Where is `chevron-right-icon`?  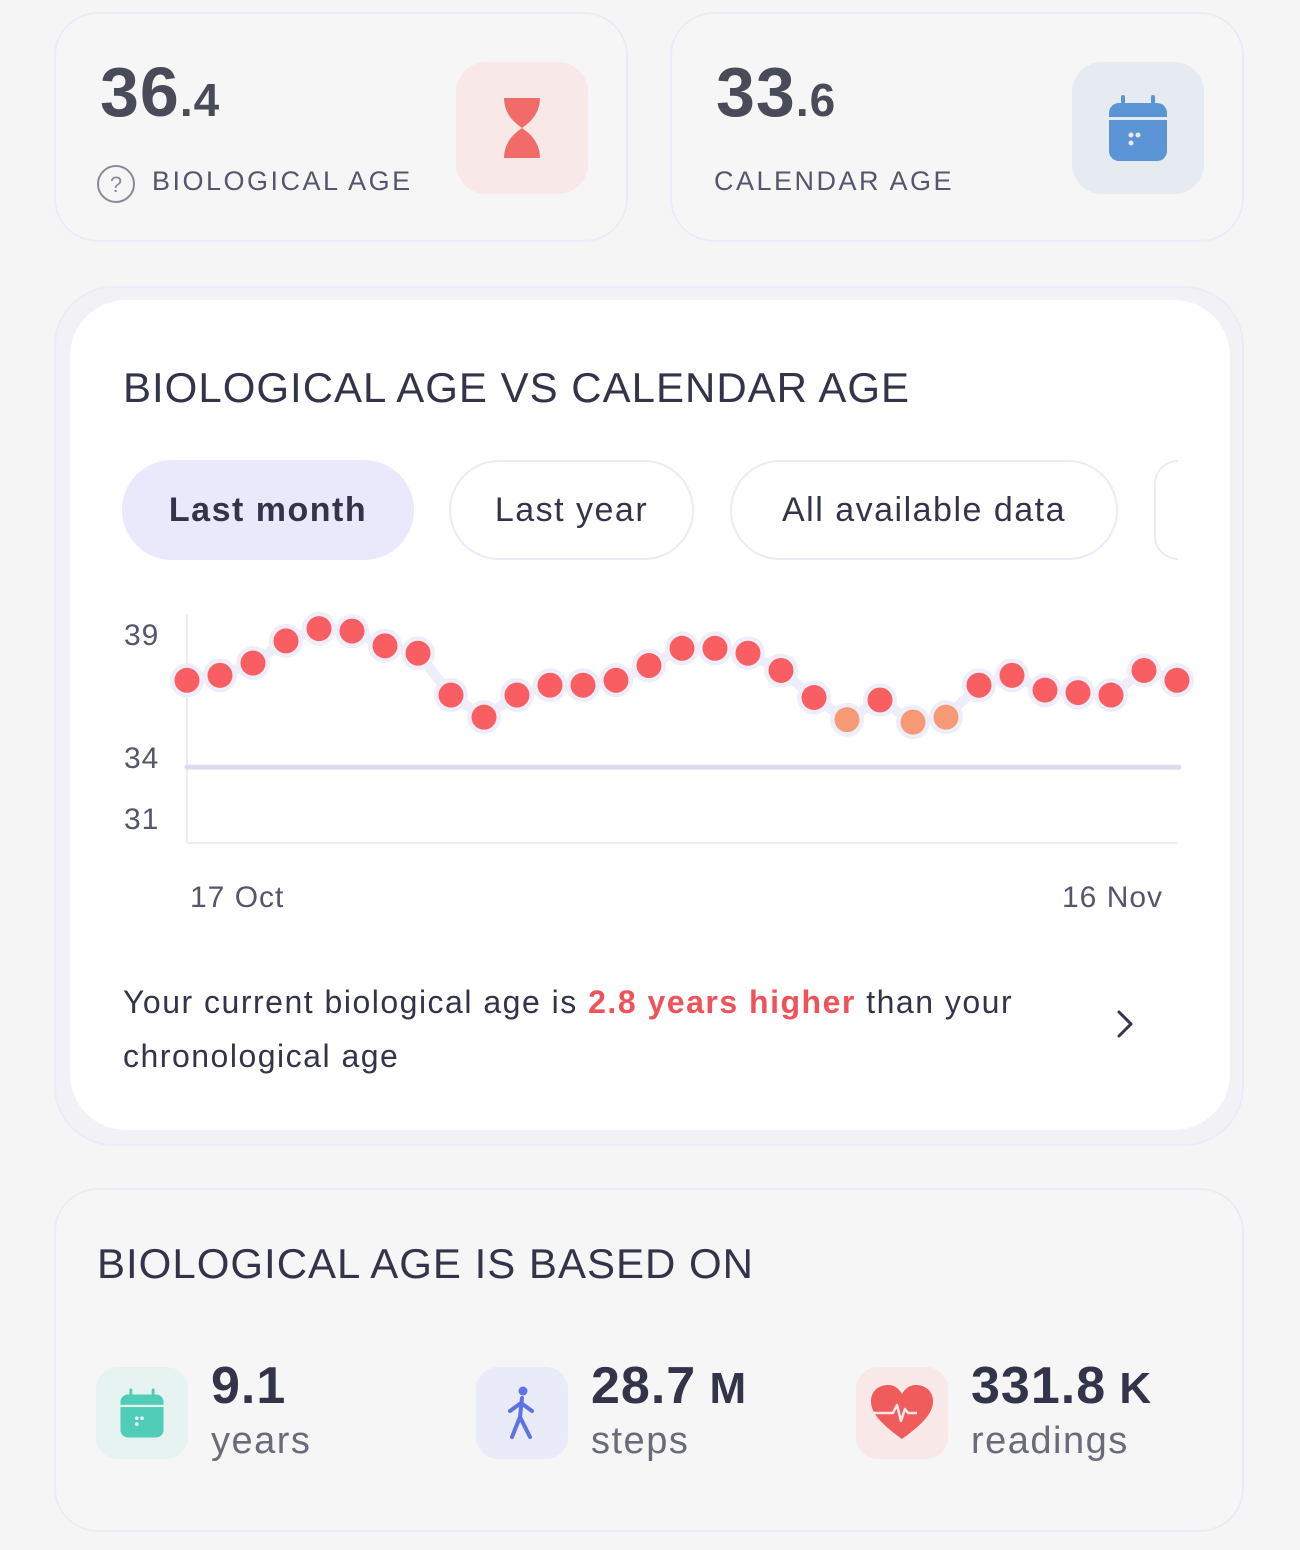 chevron-right-icon is located at coordinates (1125, 1024).